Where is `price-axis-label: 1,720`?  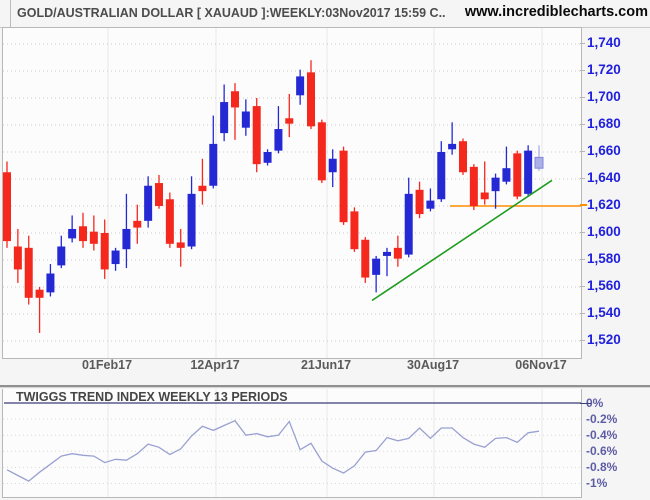
price-axis-label: 1,720 is located at coordinates (604, 69).